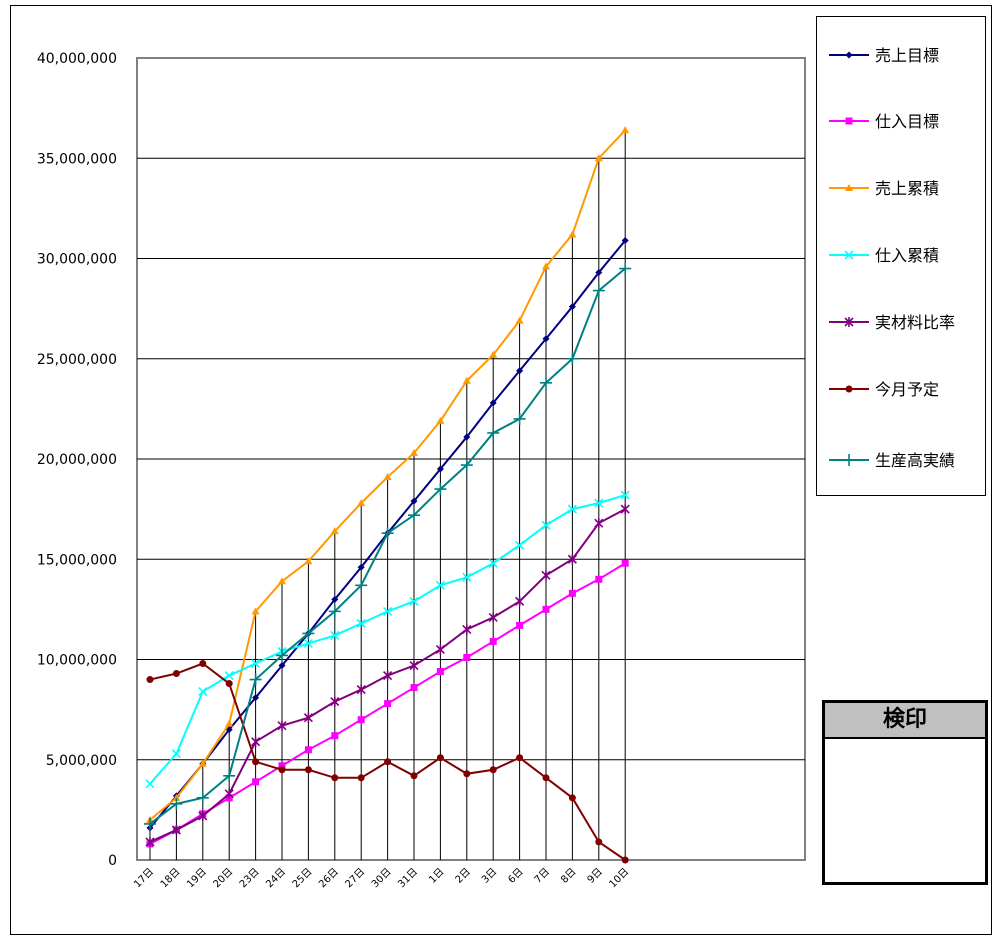 The width and height of the screenshot is (997, 935). Describe the element at coordinates (77, 460) in the screenshot. I see `y-tick-label: 20,000,000` at that location.